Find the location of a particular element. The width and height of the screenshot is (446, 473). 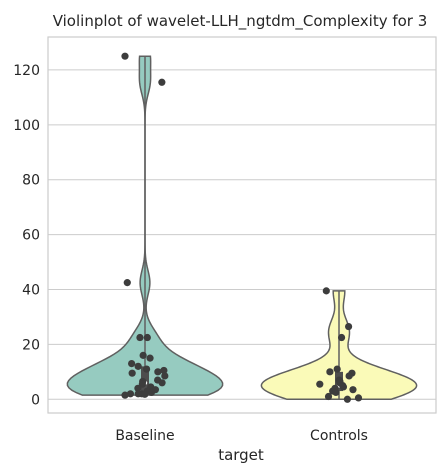

y-tick-label: 100 is located at coordinates (26, 126).